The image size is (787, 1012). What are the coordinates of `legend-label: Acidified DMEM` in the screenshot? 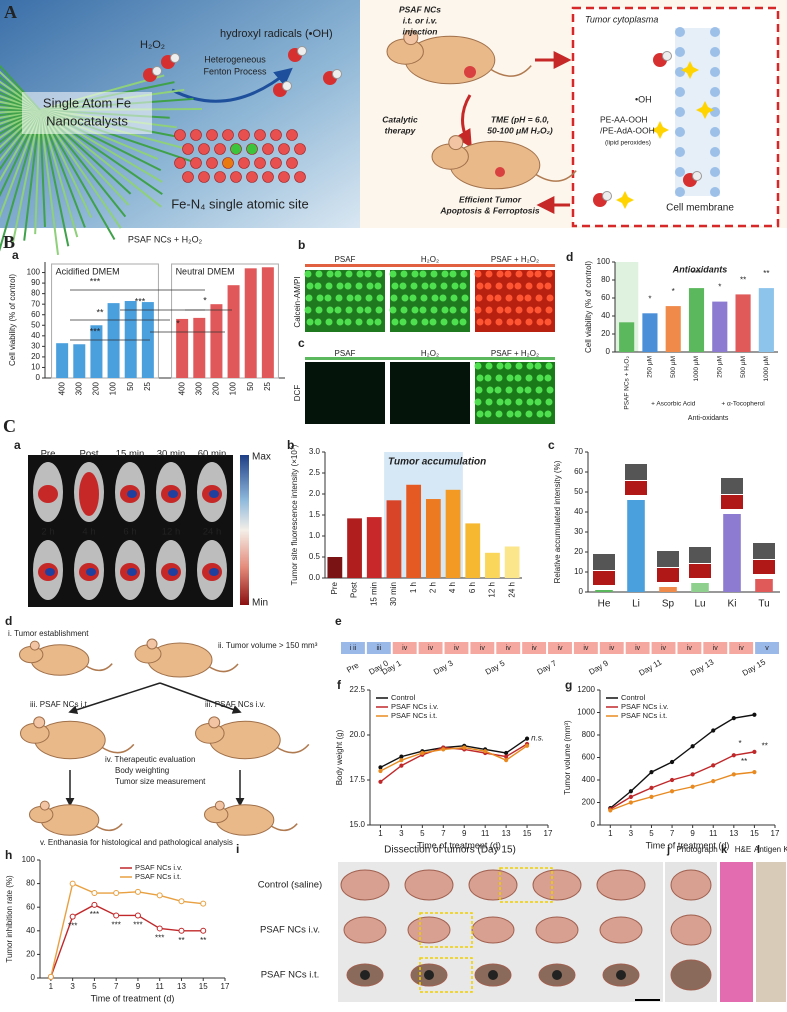 It's located at (88, 271).